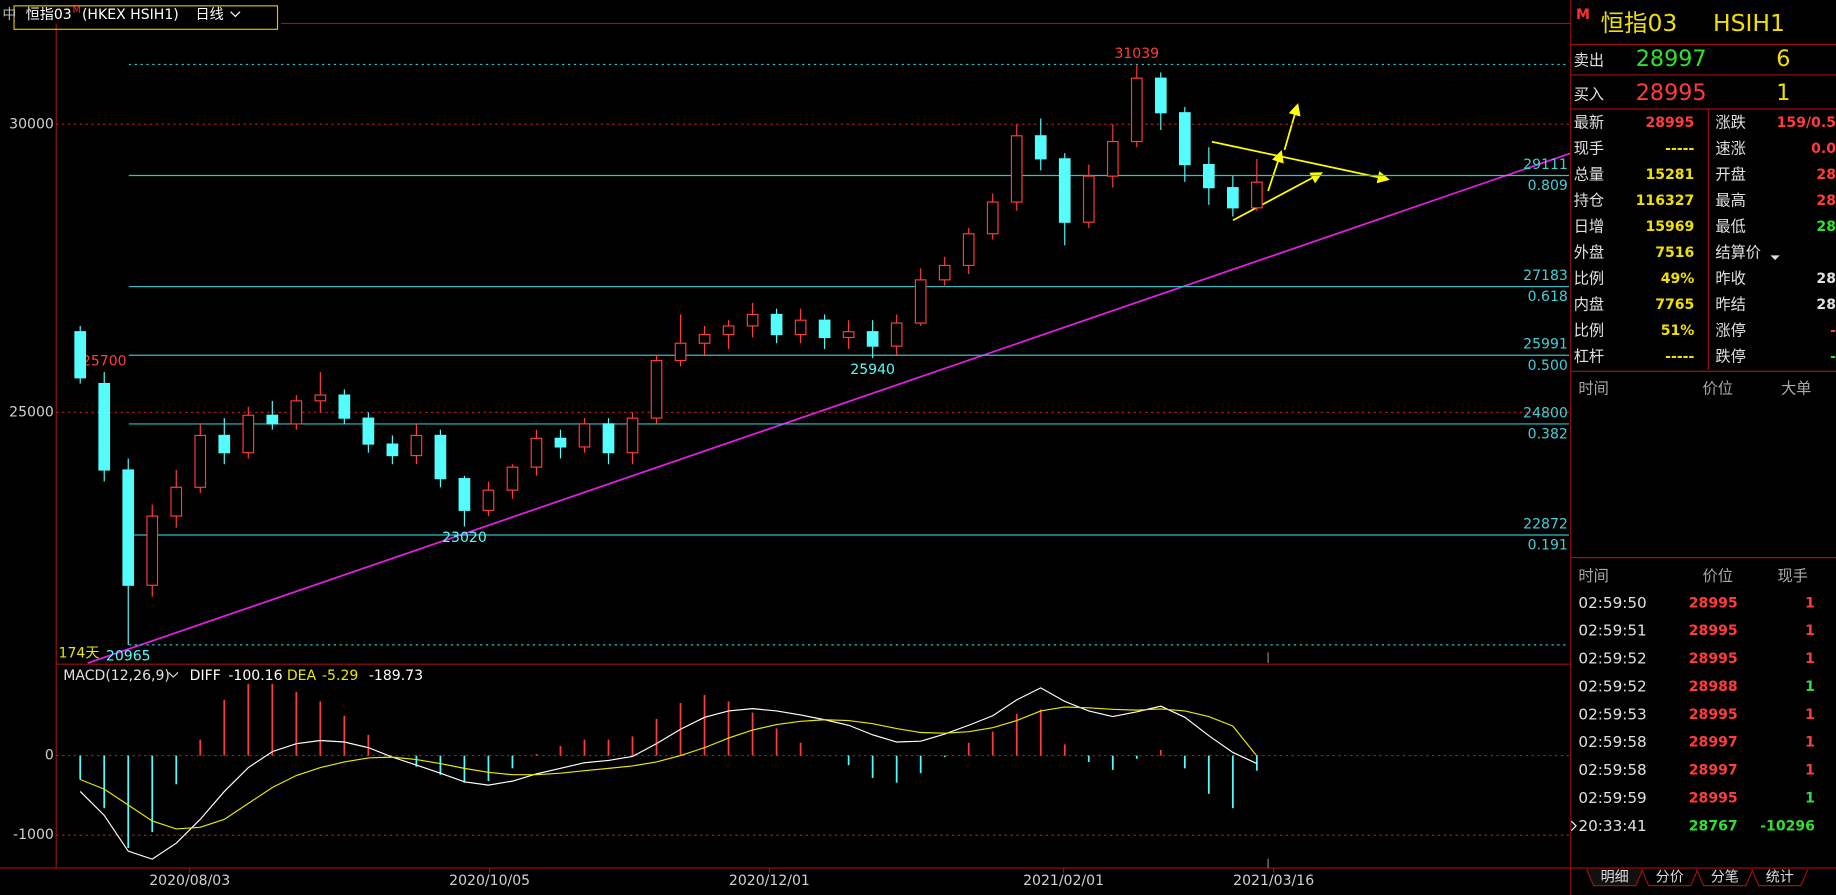 The height and width of the screenshot is (895, 1836). I want to click on tick-time: 02:59:58, so click(1612, 742).